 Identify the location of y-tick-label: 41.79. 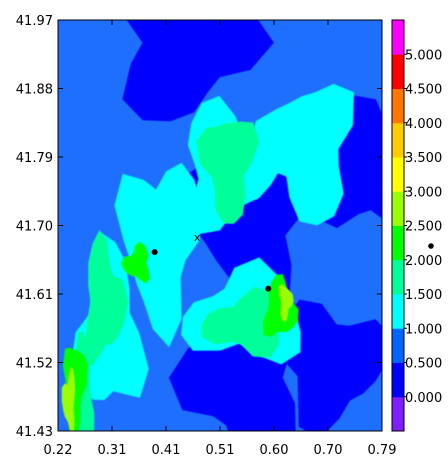
(34, 158).